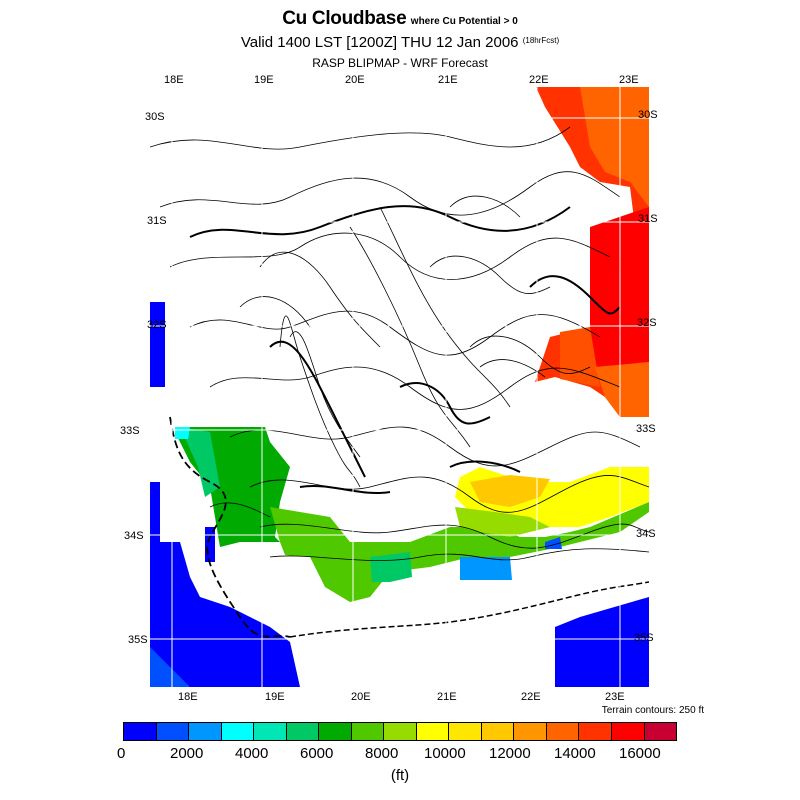 This screenshot has width=800, height=800. What do you see at coordinates (230, 527) in the screenshot?
I see `coastline` at bounding box center [230, 527].